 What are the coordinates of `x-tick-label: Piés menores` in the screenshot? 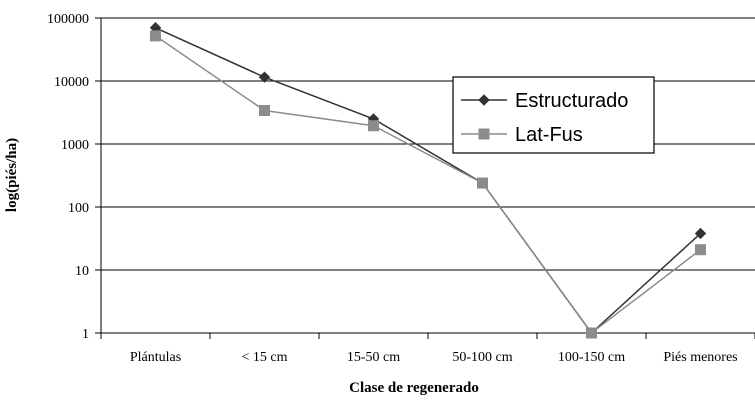 It's located at (700, 357).